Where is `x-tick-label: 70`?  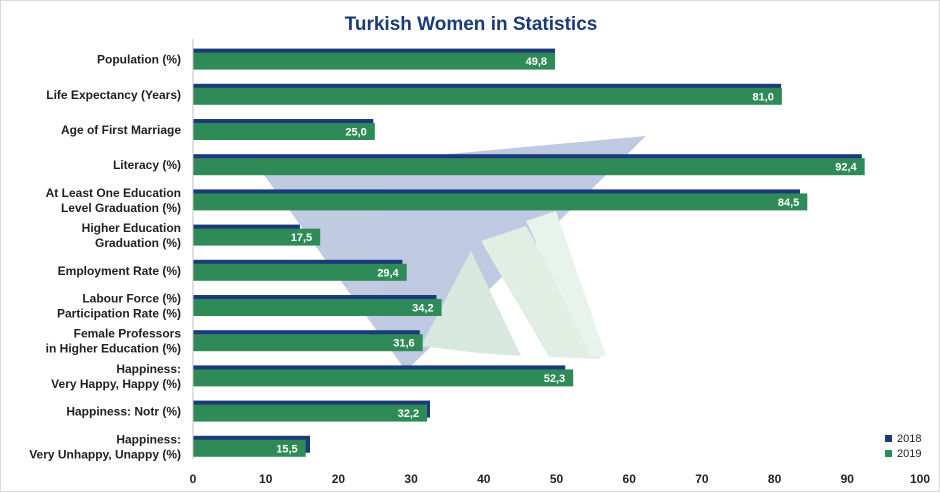 x-tick-label: 70 is located at coordinates (702, 479).